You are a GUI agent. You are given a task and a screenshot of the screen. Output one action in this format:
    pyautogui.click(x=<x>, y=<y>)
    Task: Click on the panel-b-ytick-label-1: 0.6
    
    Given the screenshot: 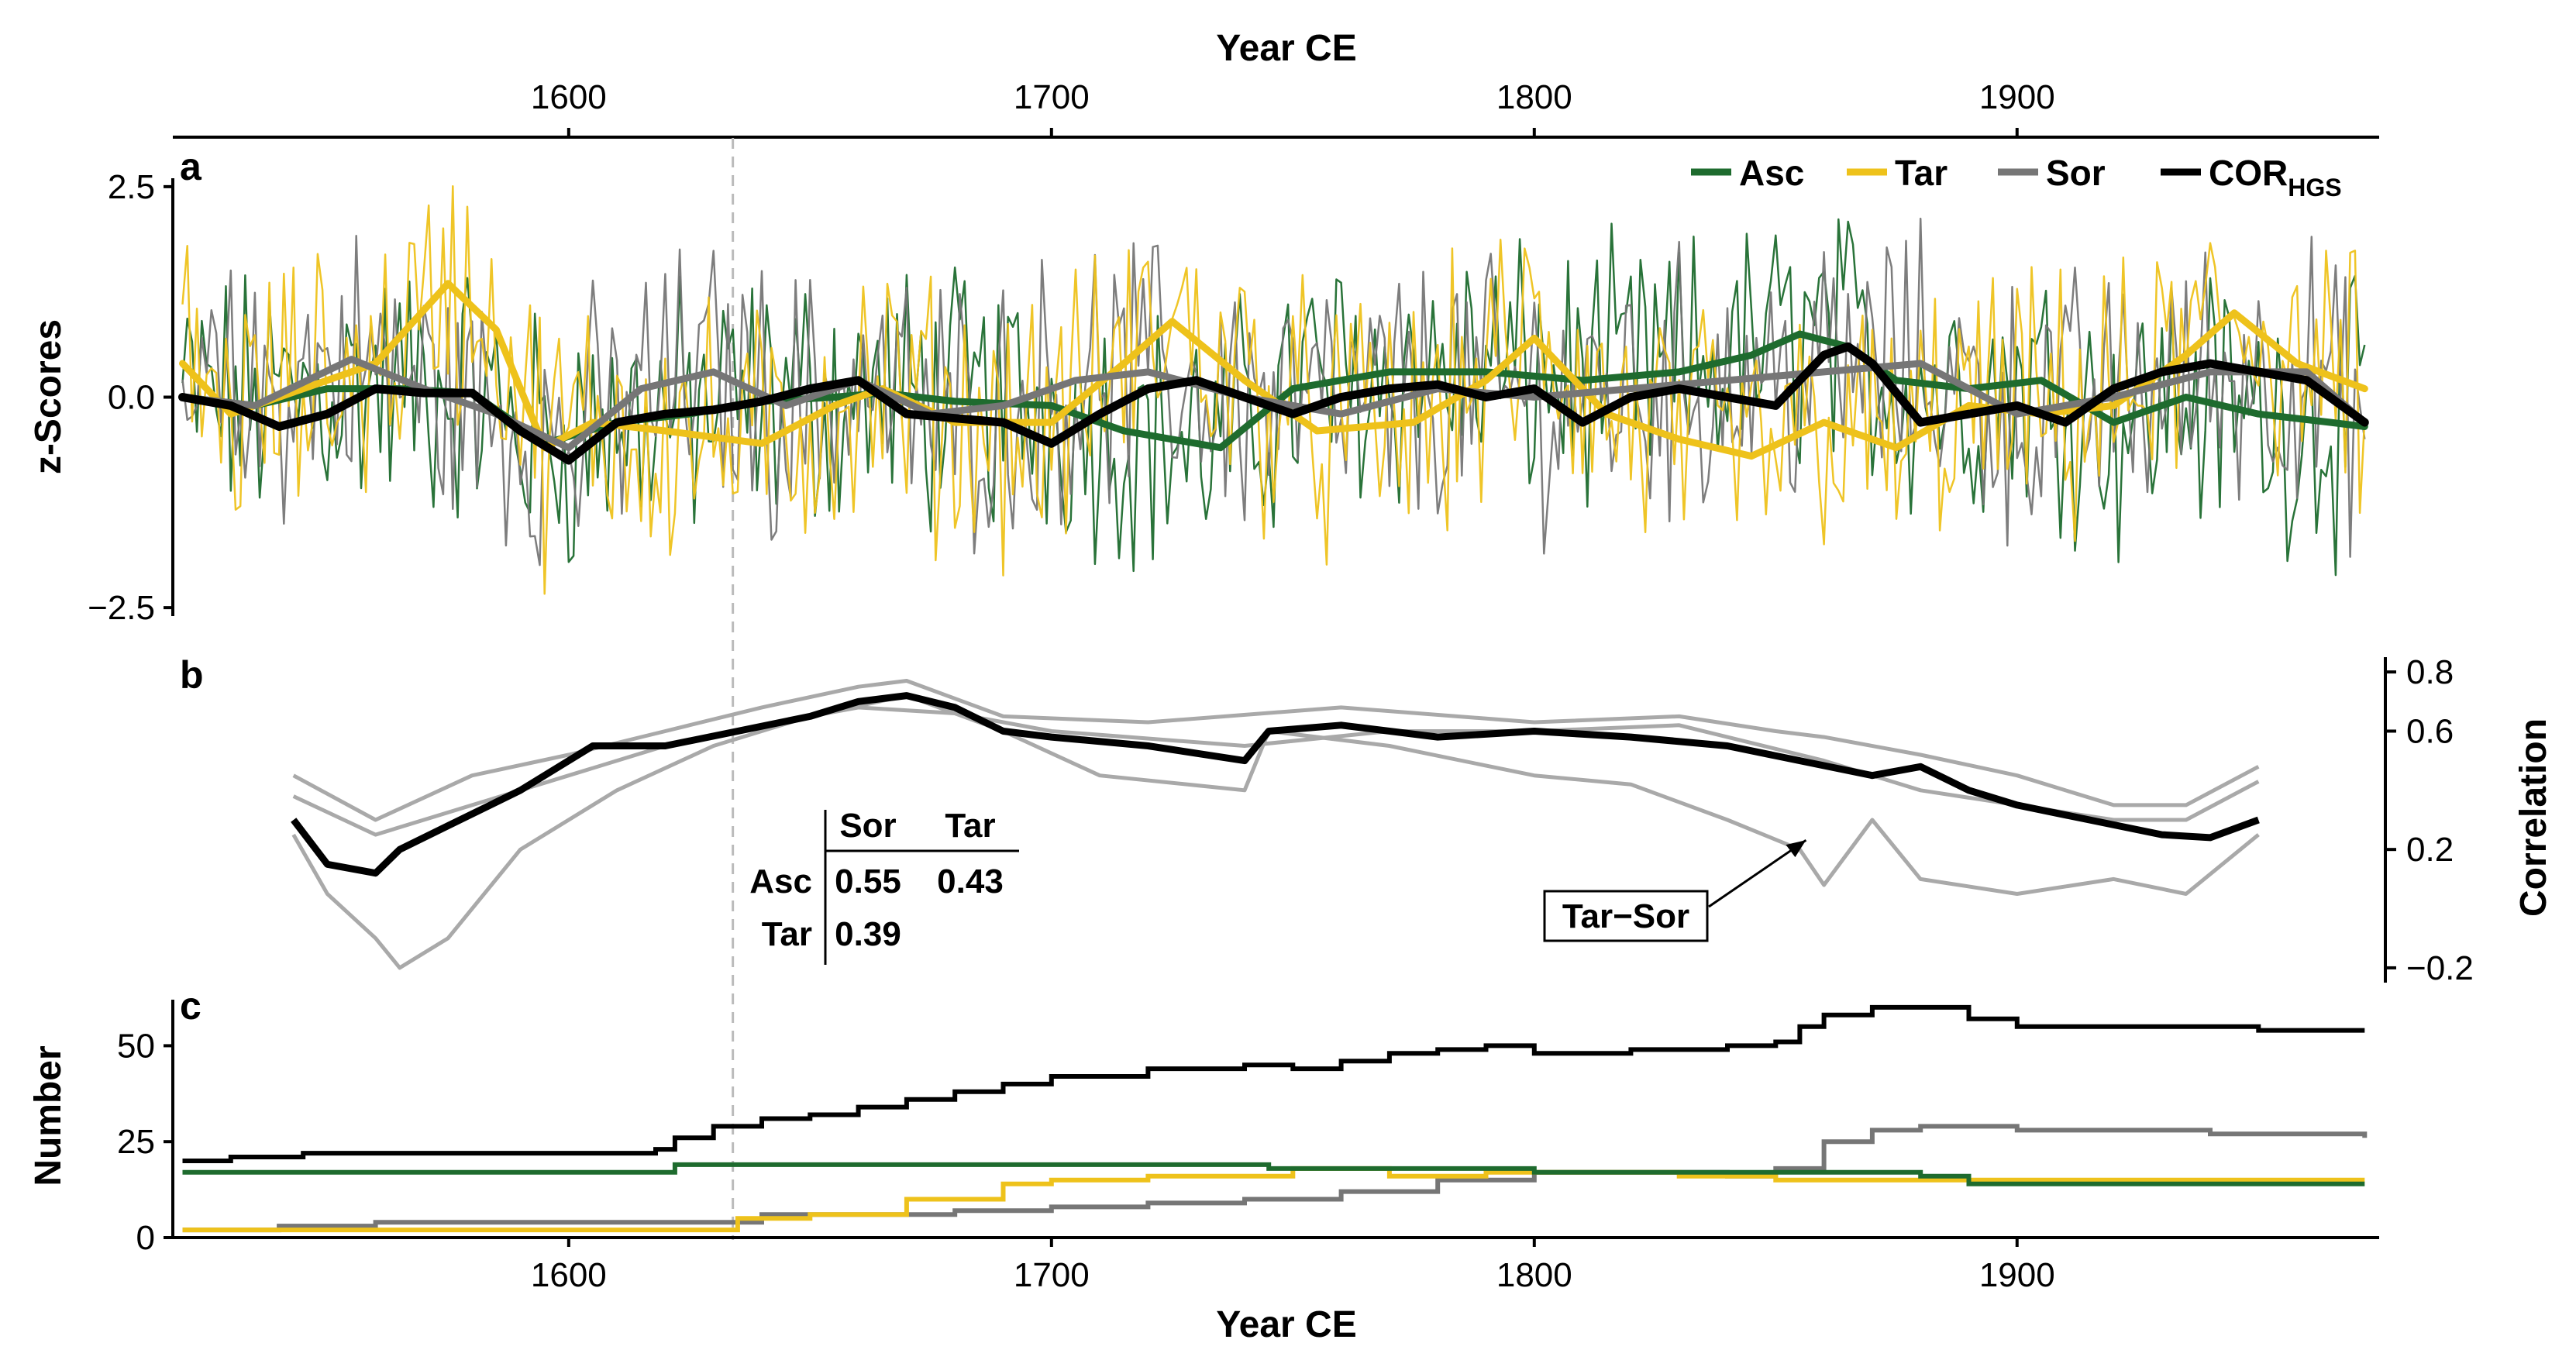 What is the action you would take?
    pyautogui.click(x=2430, y=731)
    